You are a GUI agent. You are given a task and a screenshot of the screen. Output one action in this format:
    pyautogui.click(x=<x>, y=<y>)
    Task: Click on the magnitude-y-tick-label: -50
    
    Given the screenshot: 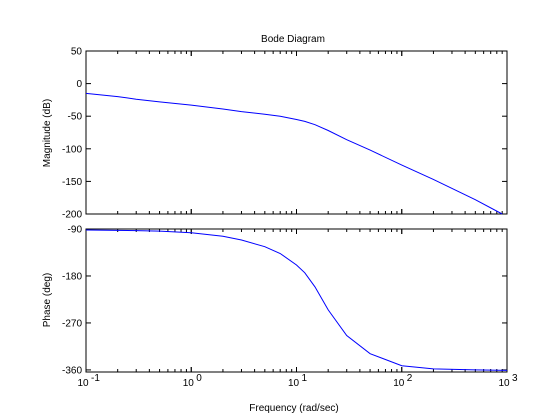 What is the action you would take?
    pyautogui.click(x=75, y=117)
    